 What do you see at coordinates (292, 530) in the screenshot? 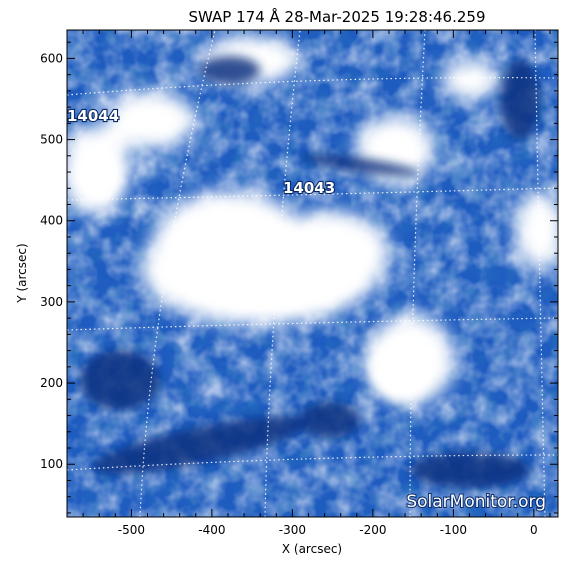
I see `tick-label: -300` at bounding box center [292, 530].